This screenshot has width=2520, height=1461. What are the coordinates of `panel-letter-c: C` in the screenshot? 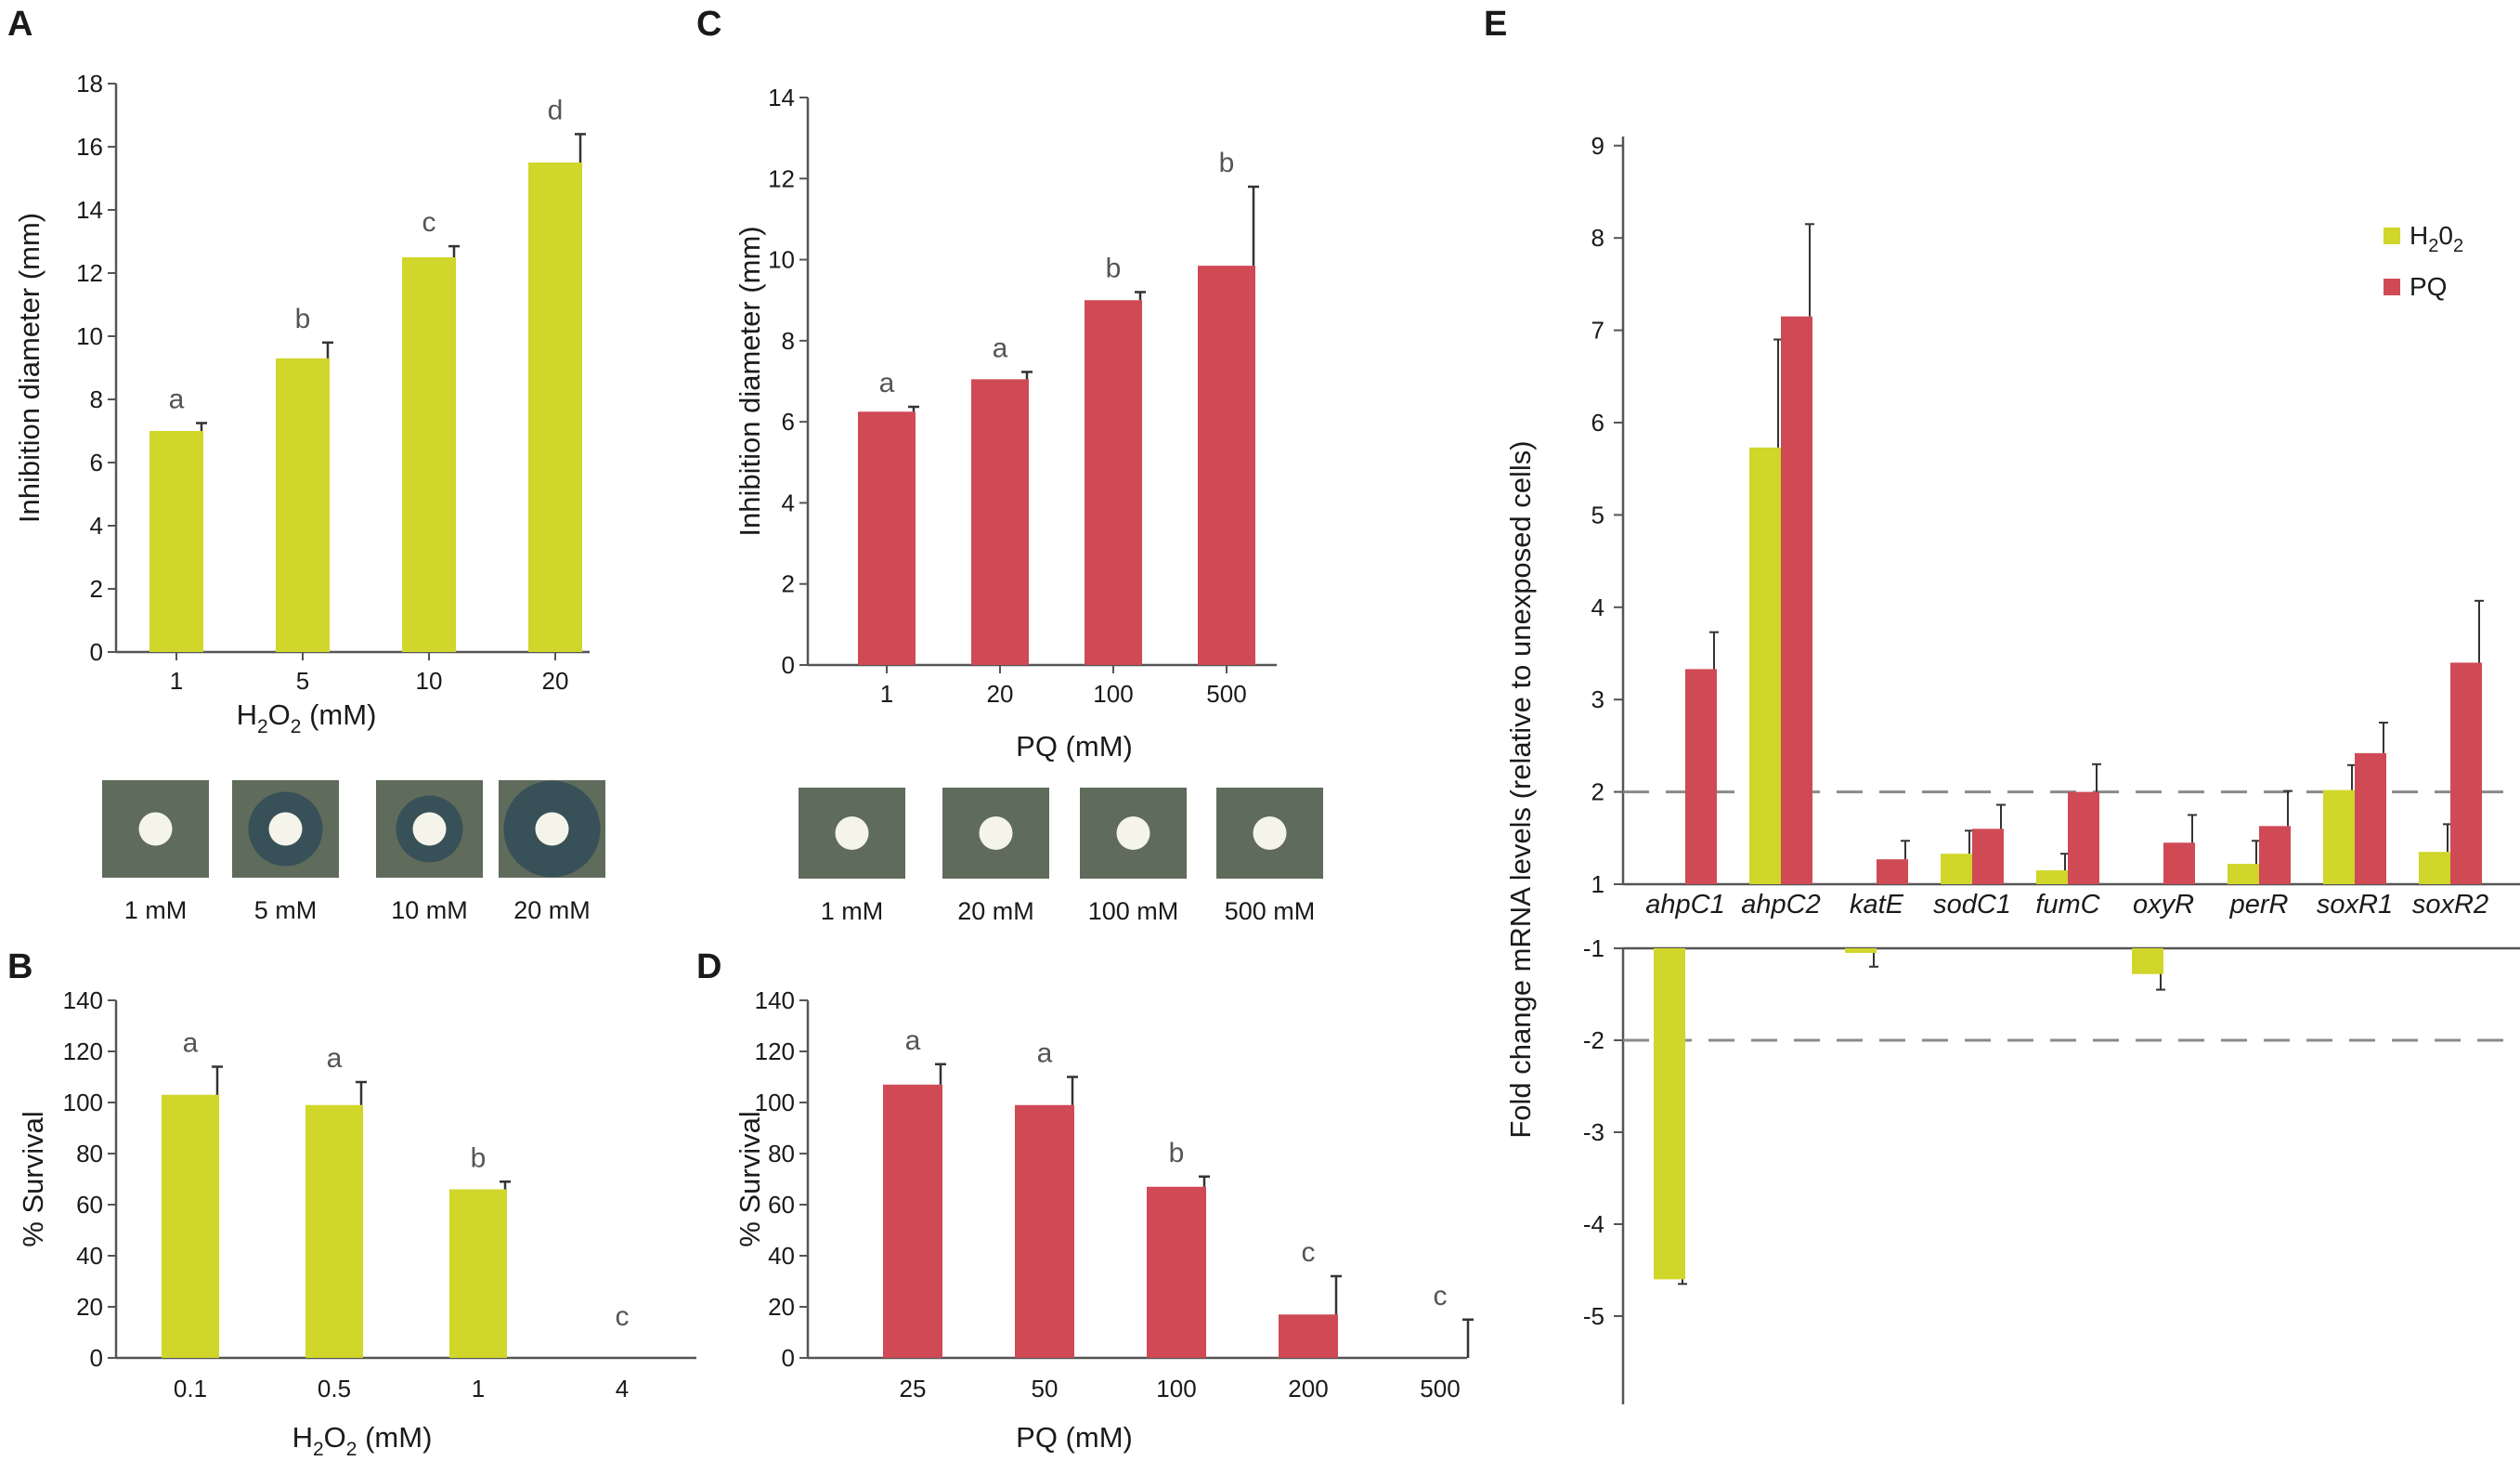 It's located at (708, 24).